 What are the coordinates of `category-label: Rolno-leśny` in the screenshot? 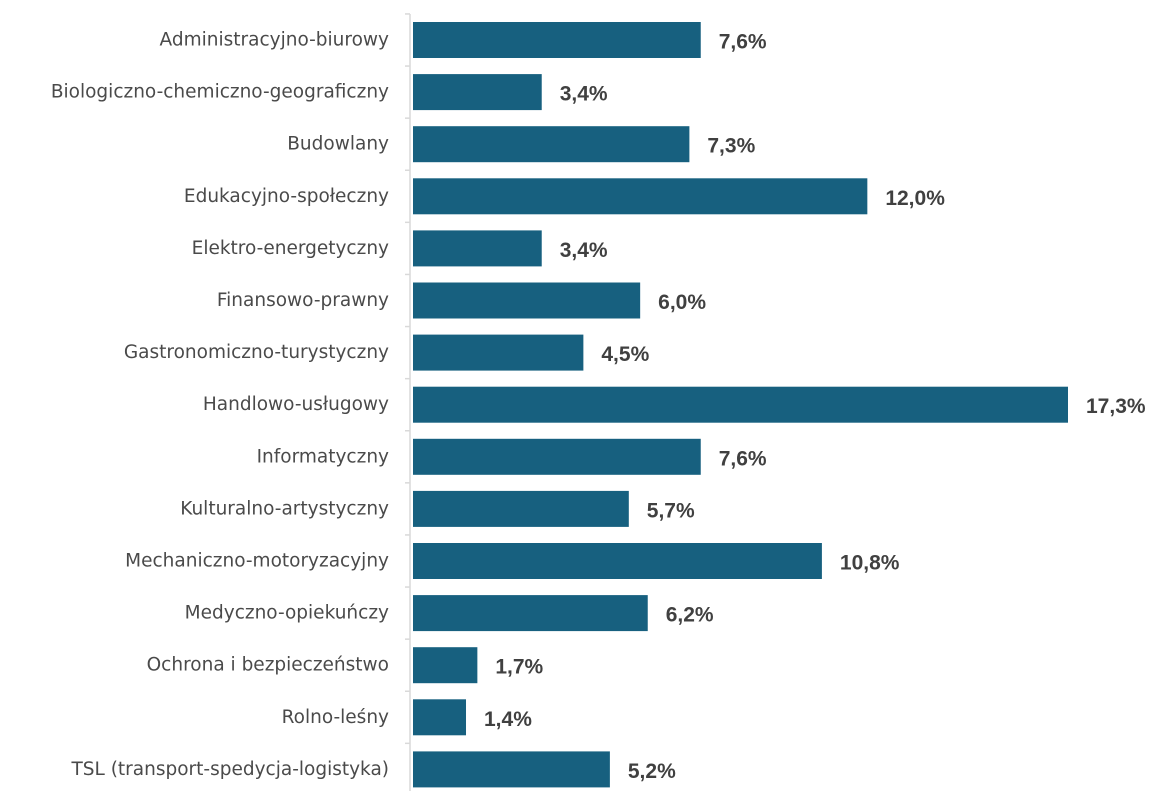 It's located at (335, 717).